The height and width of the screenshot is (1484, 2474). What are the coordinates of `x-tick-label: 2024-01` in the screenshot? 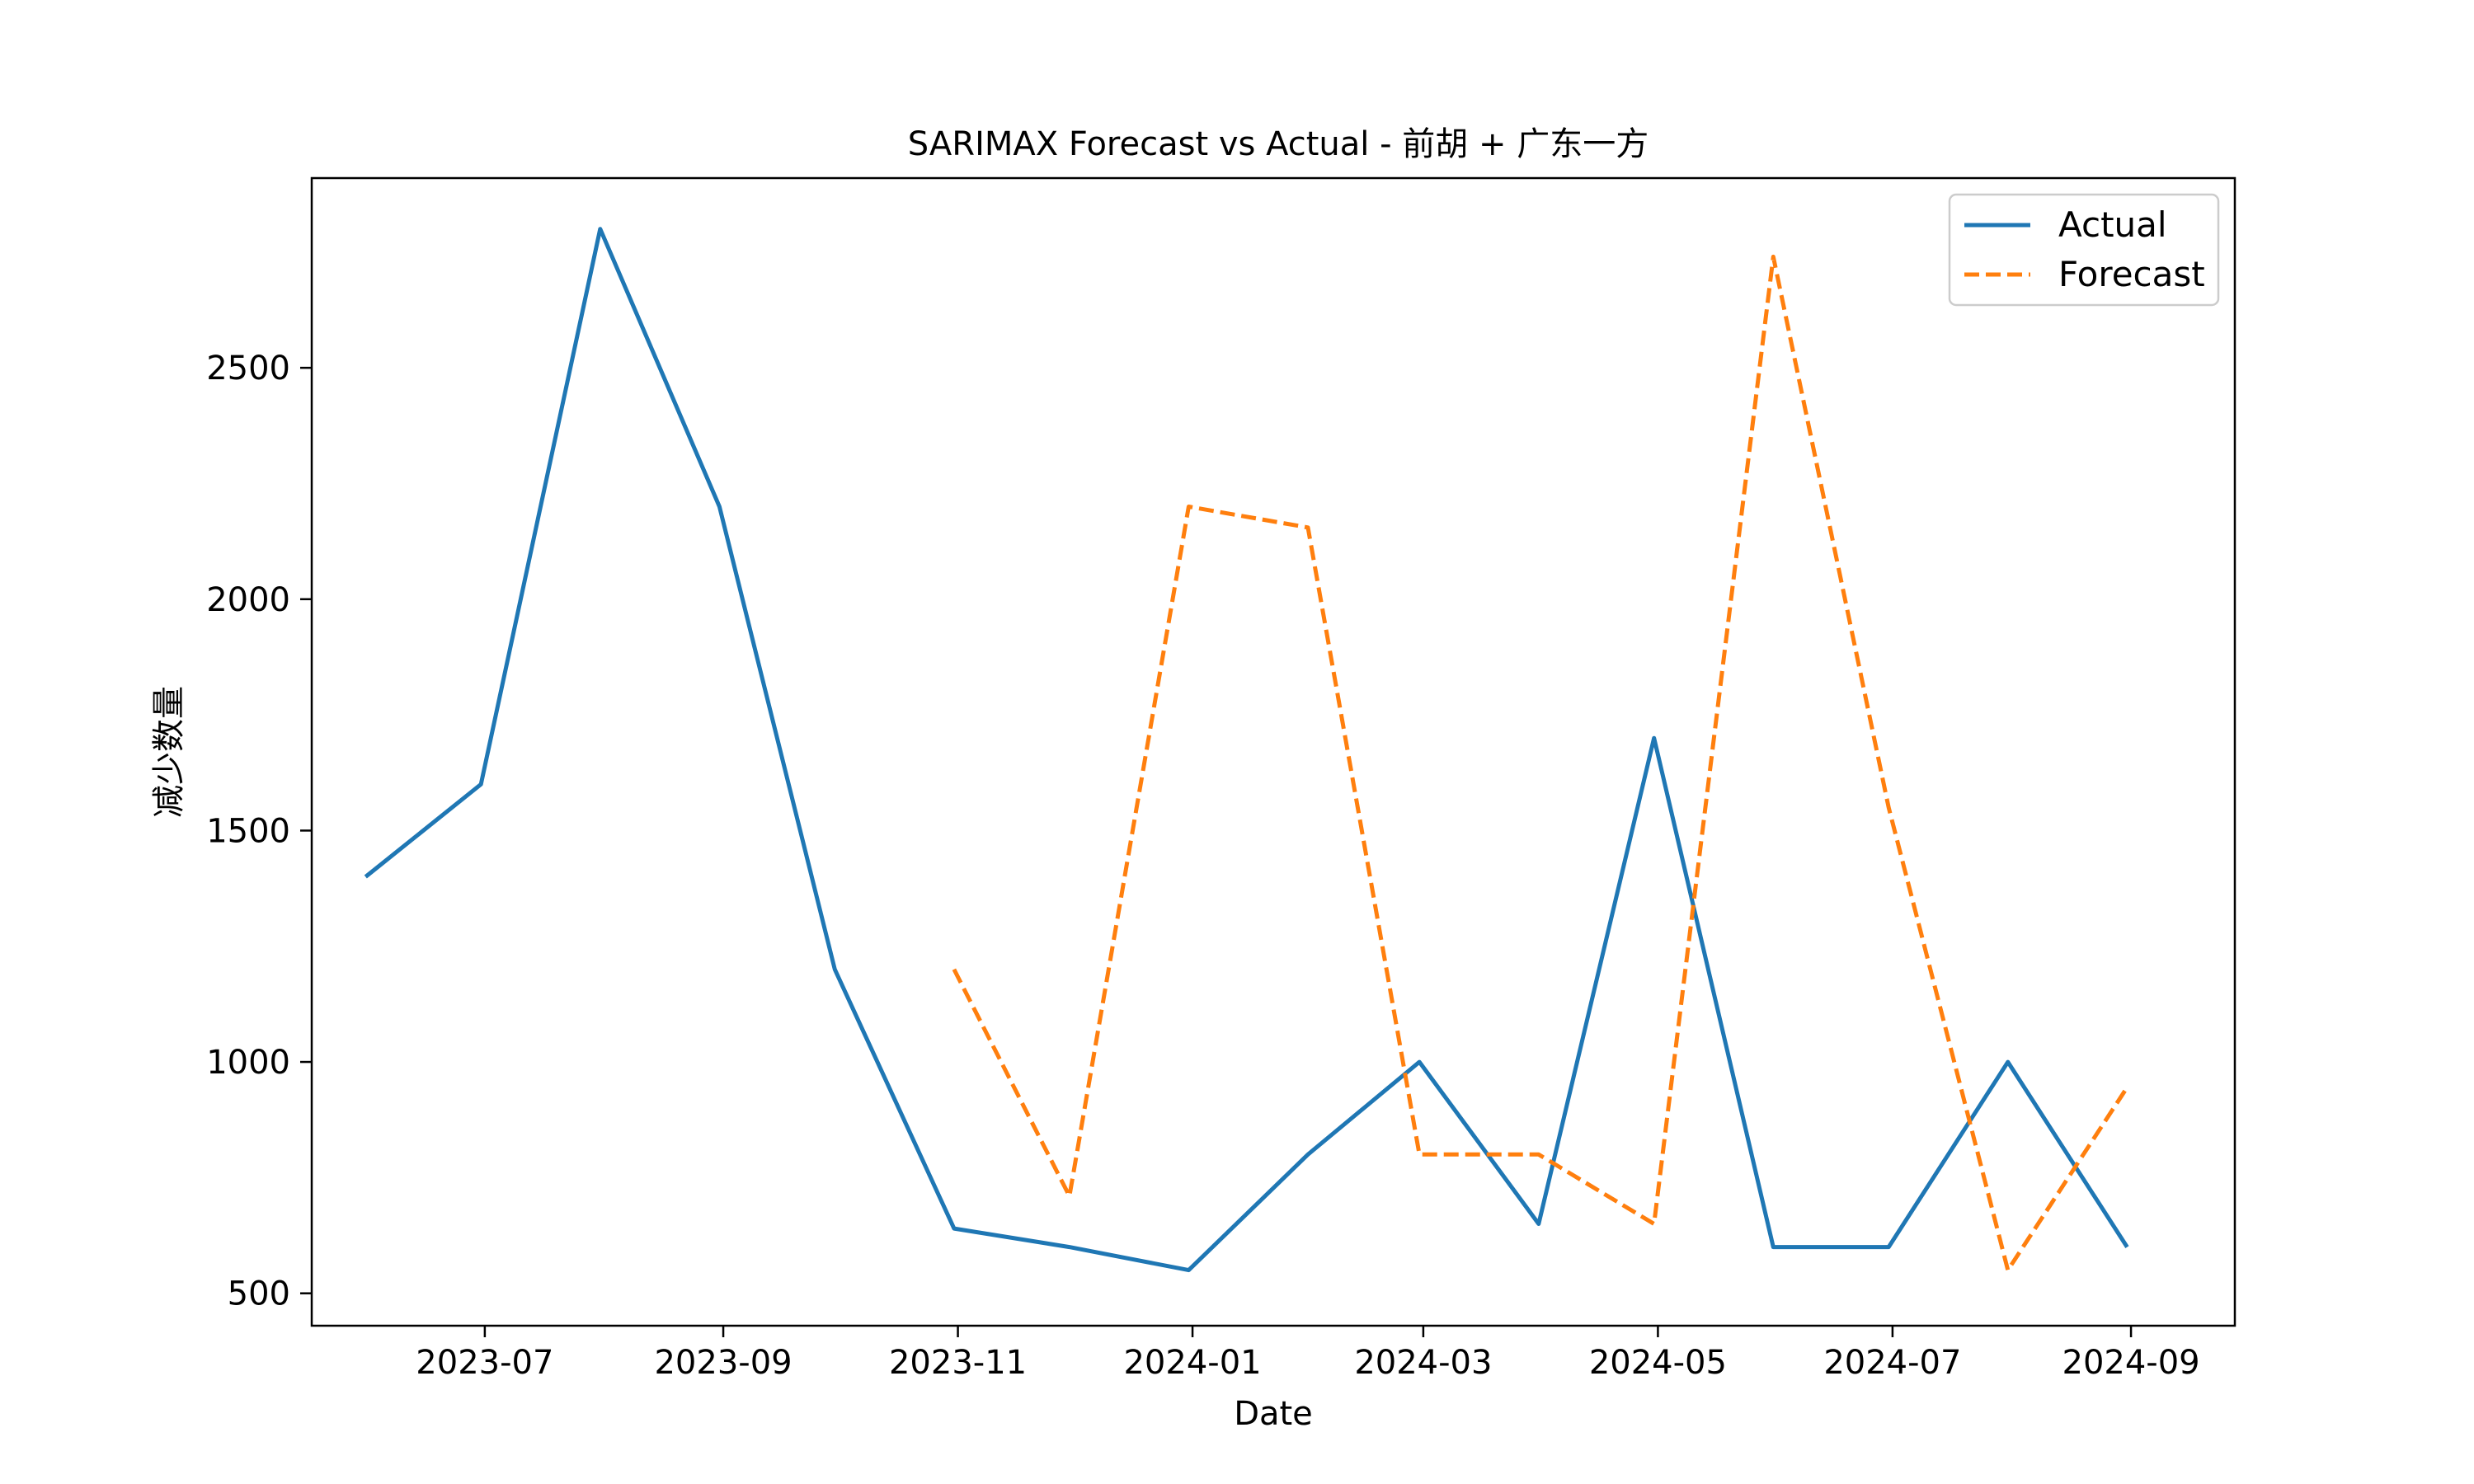 It's located at (1192, 1363).